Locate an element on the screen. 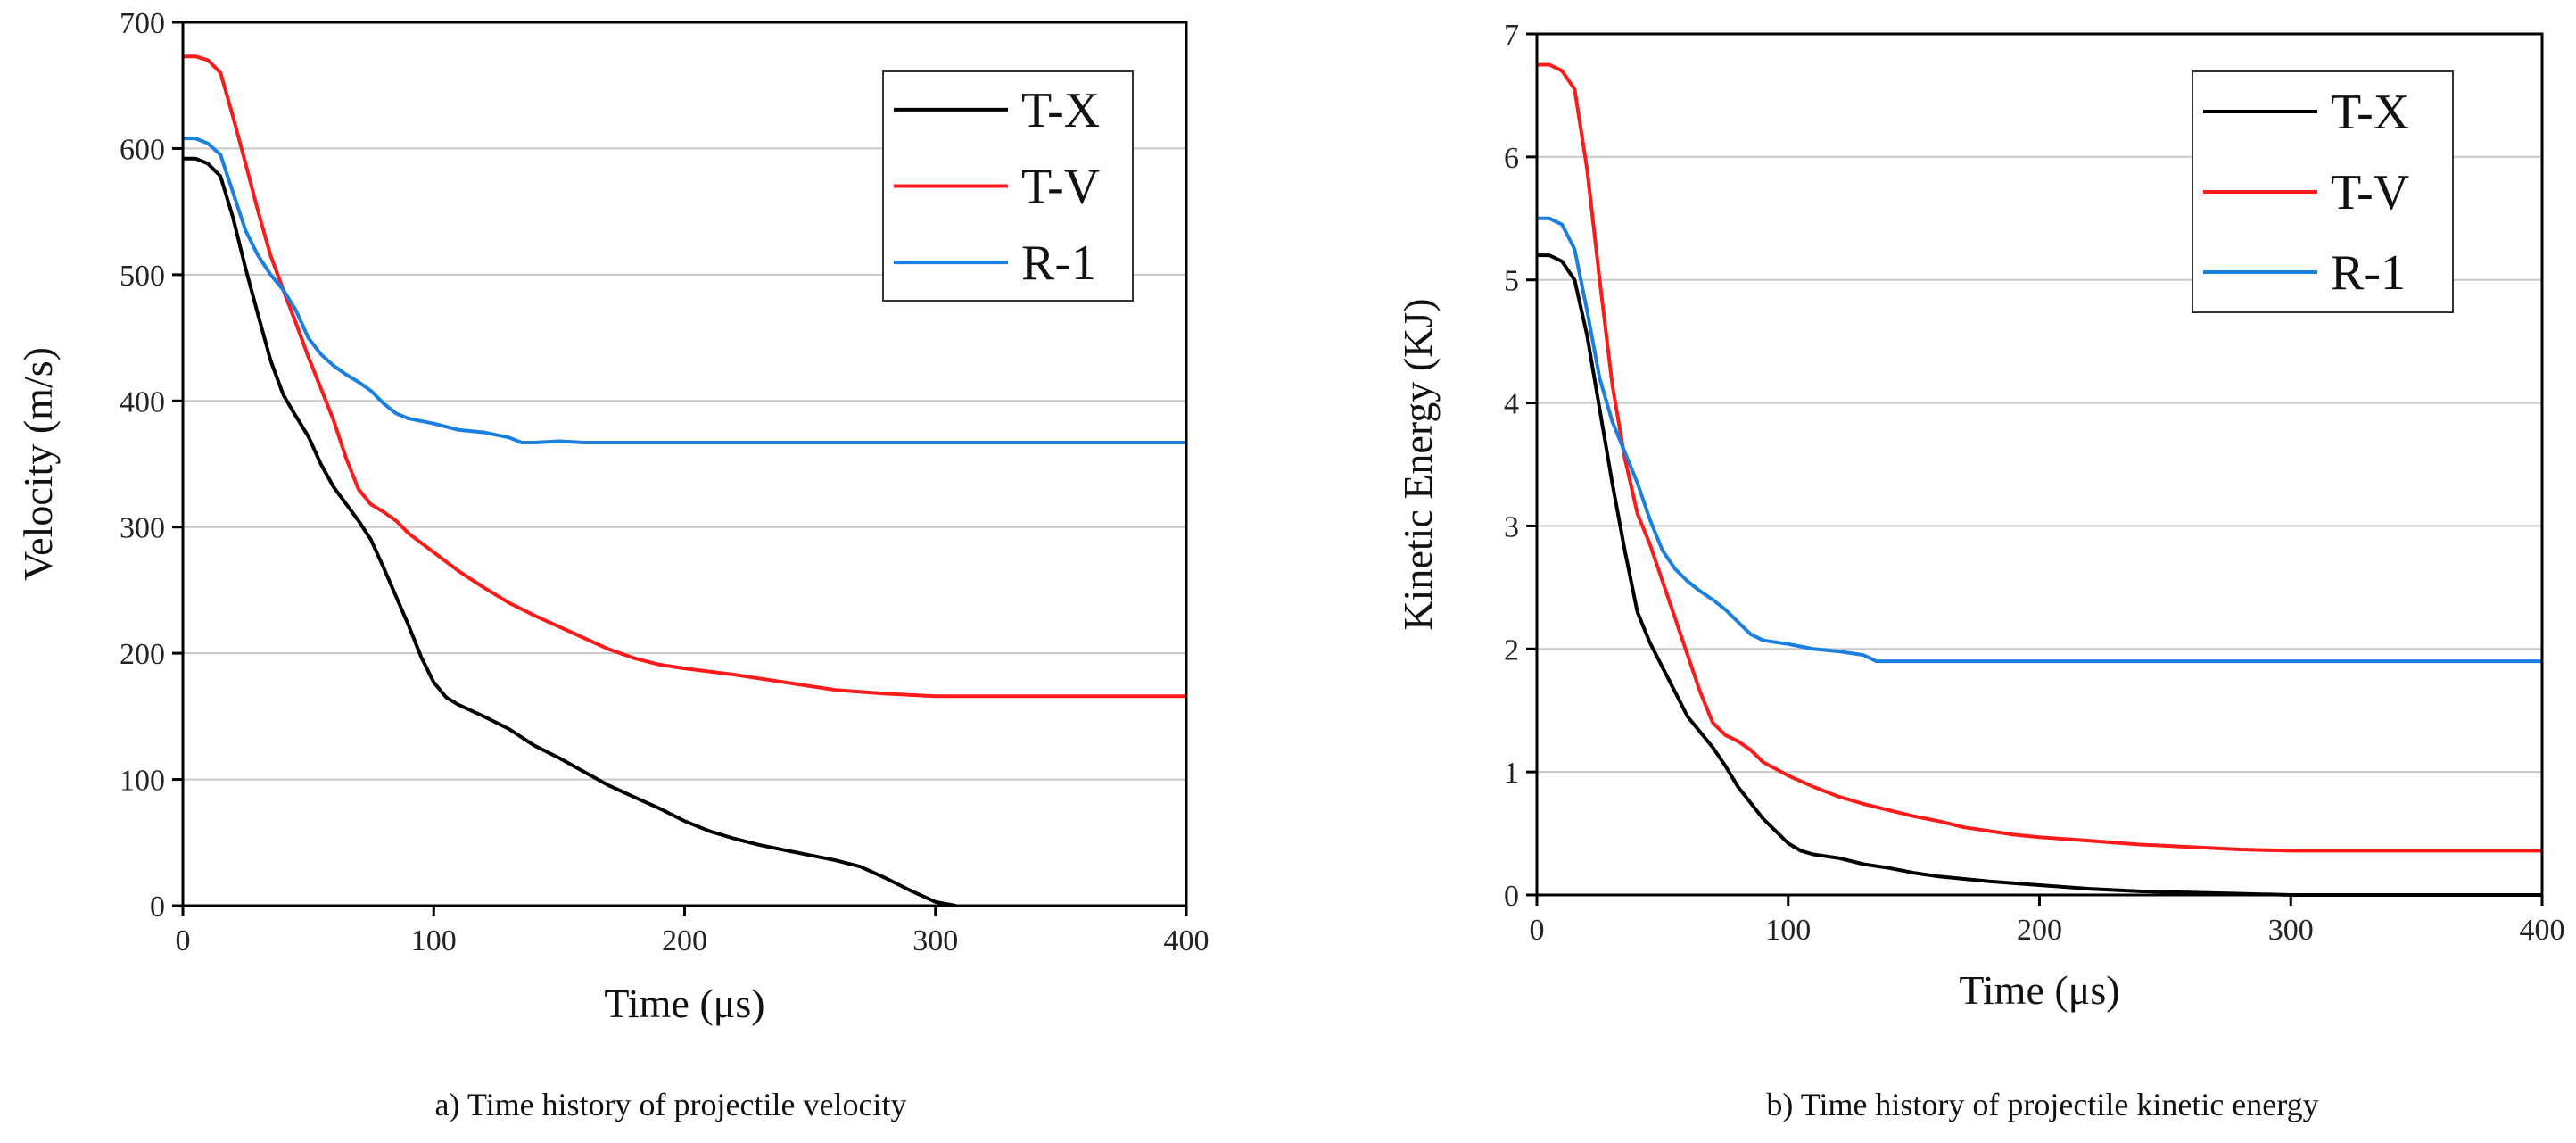  y-tick-label: 200 is located at coordinates (142, 655).